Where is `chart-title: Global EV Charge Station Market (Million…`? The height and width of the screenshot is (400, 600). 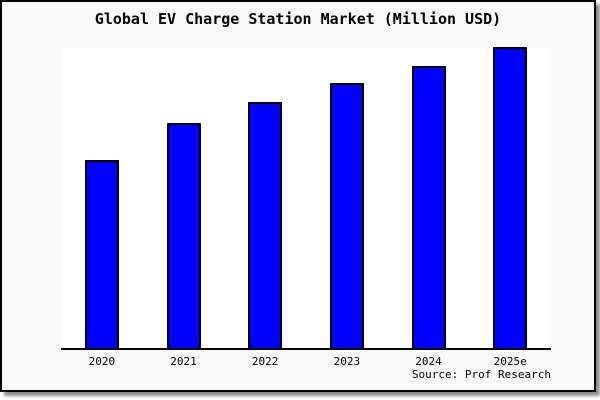 chart-title: Global EV Charge Station Market (Million… is located at coordinates (298, 19).